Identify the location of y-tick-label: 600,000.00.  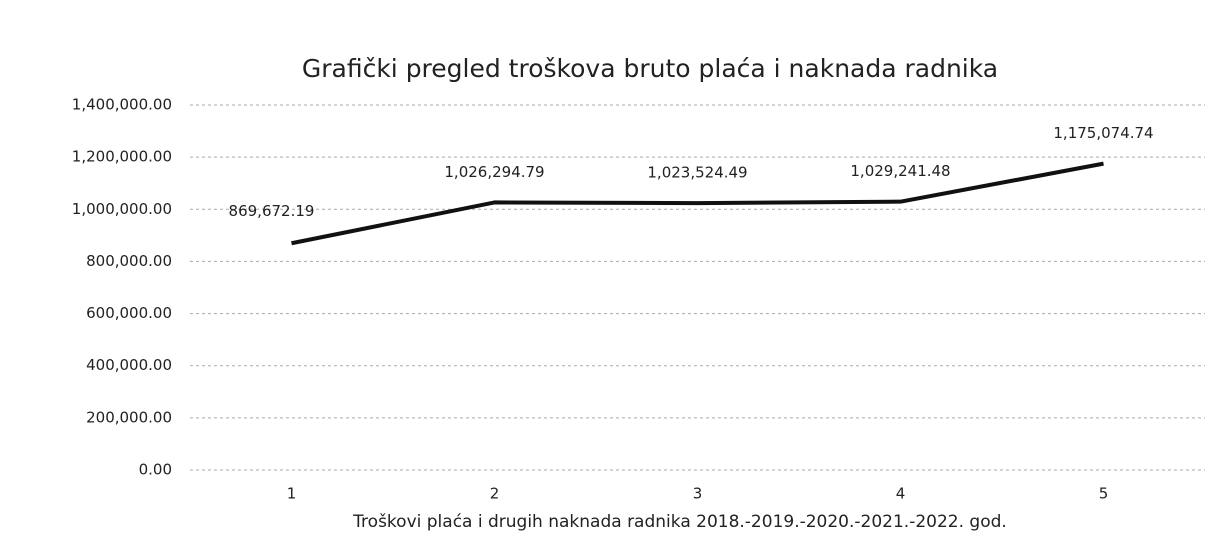
(129, 313).